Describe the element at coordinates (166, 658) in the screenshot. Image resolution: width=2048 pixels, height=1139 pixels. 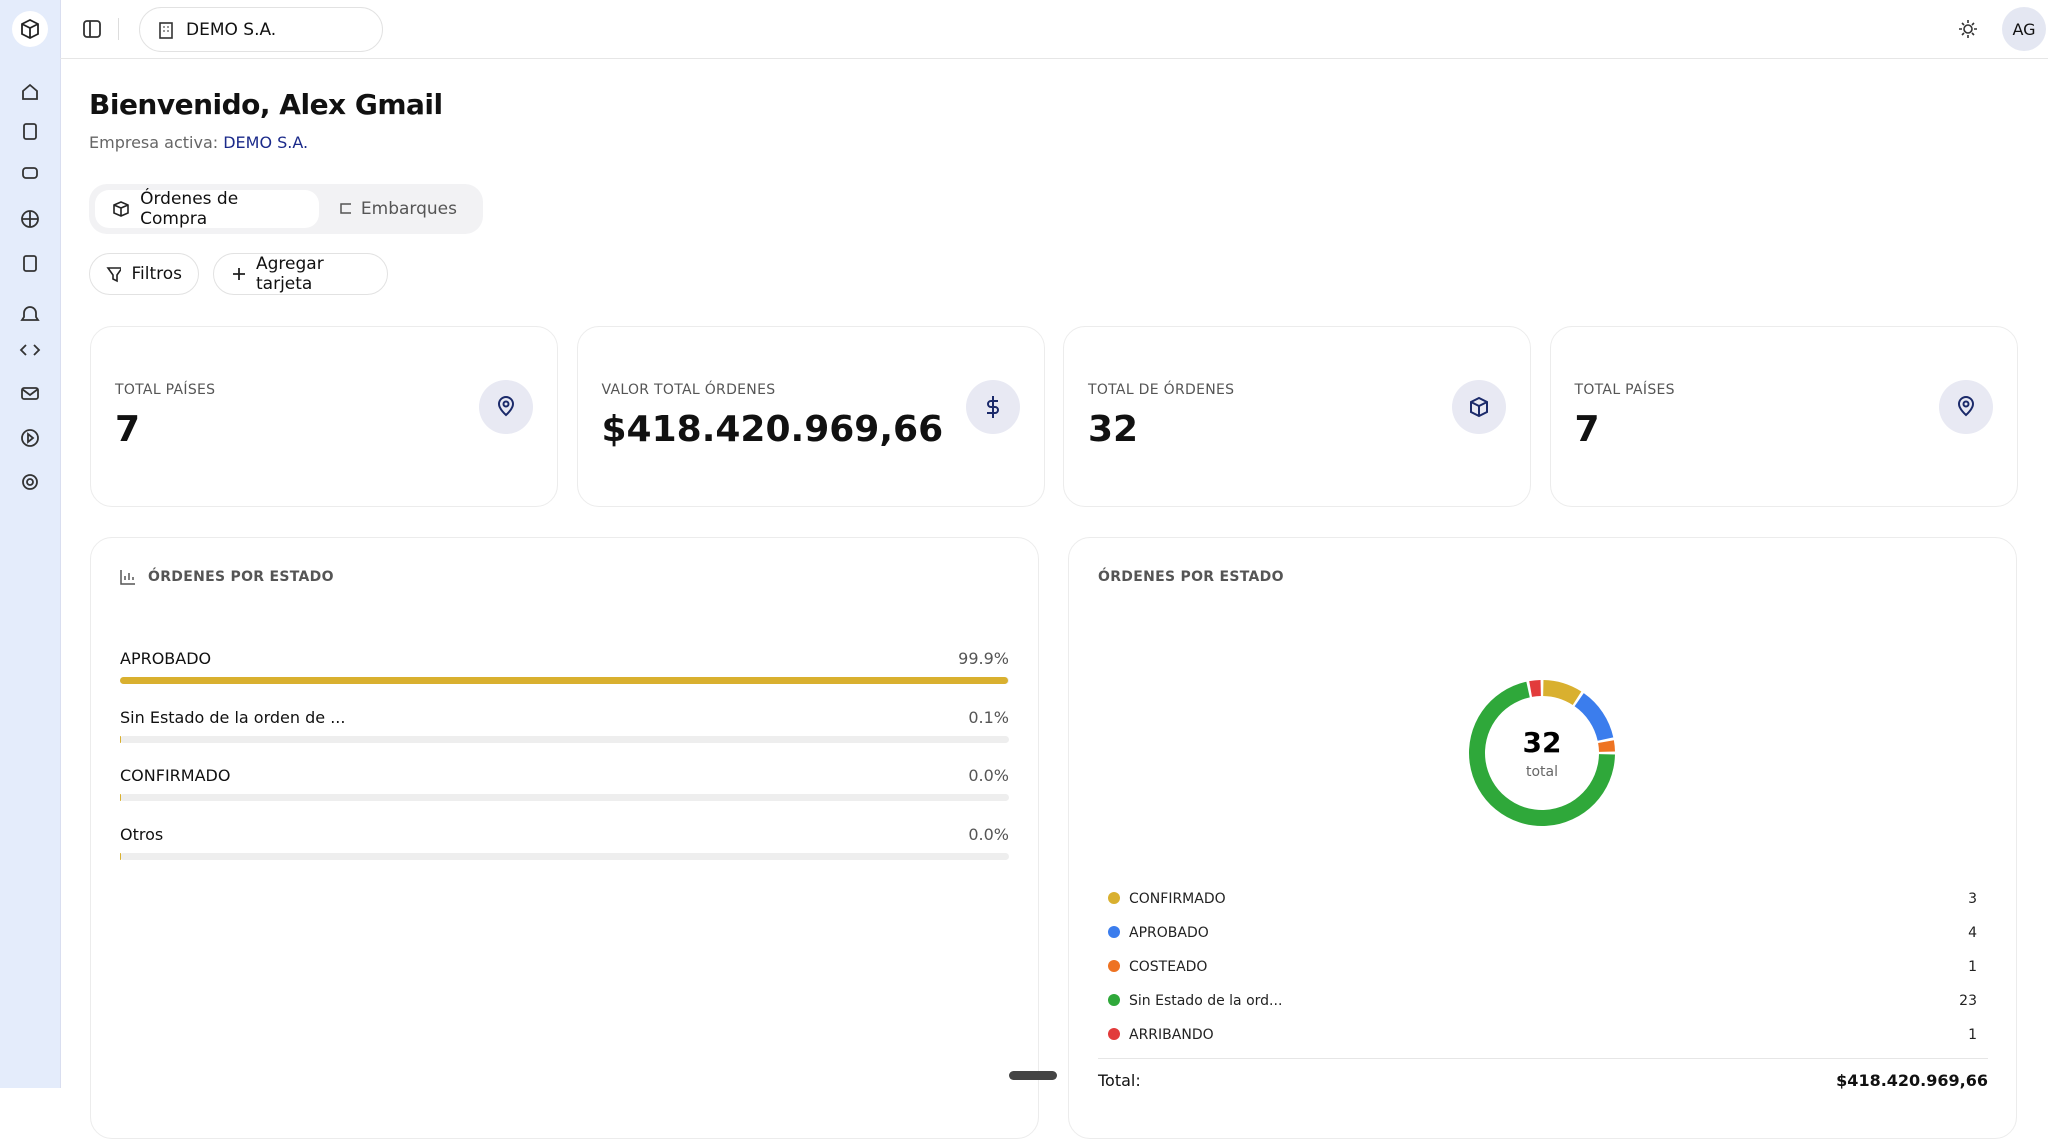
I see `row-label: APROBADO` at that location.